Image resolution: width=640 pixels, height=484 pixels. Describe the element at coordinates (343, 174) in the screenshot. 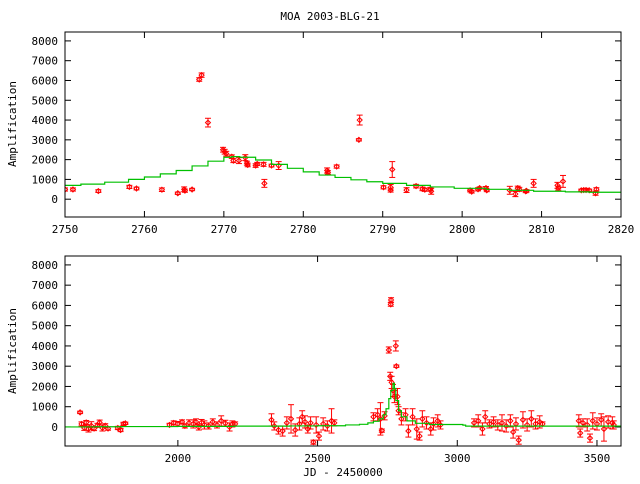

I see `model-curve` at that location.